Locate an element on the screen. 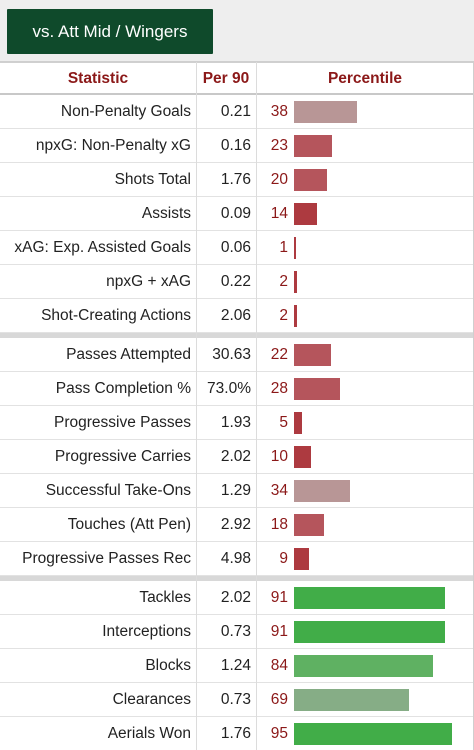 The width and height of the screenshot is (474, 750). per90-value: 0.22 is located at coordinates (235, 281).